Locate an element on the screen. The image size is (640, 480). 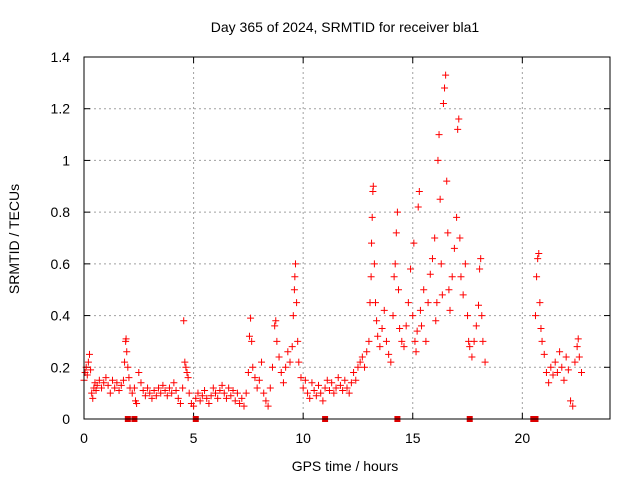
y-tick-label: 0.6 is located at coordinates (61, 264).